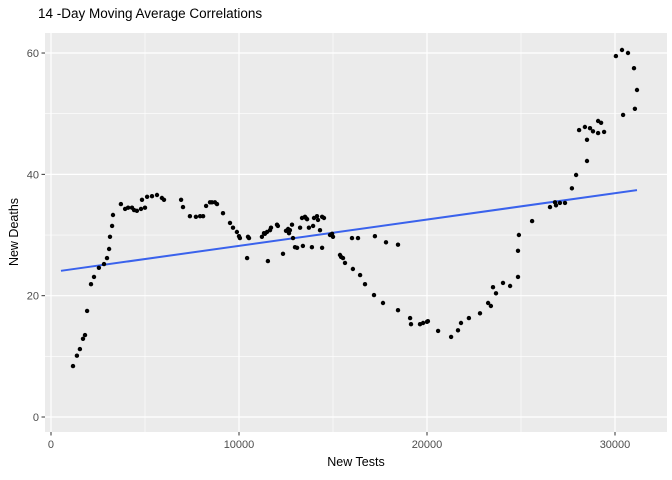  I want to click on y-tick-label: 20, so click(33, 297).